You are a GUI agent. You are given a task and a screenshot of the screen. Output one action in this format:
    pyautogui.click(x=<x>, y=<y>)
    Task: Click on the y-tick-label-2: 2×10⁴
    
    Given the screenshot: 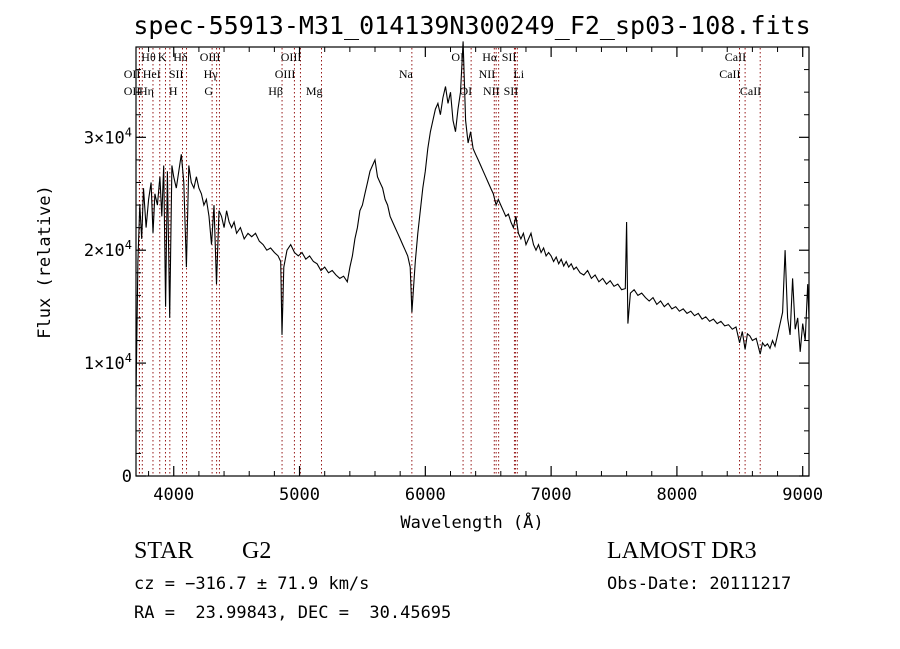 What is the action you would take?
    pyautogui.click(x=108, y=249)
    